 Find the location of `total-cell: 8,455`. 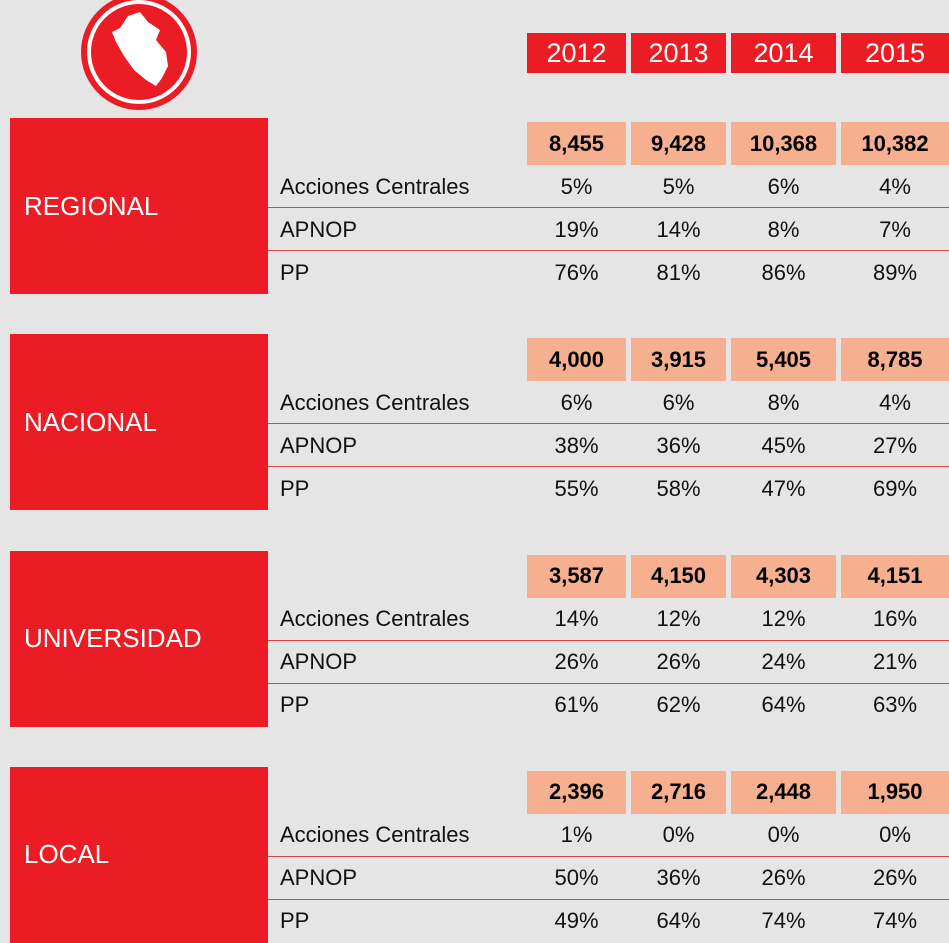

total-cell: 8,455 is located at coordinates (576, 143).